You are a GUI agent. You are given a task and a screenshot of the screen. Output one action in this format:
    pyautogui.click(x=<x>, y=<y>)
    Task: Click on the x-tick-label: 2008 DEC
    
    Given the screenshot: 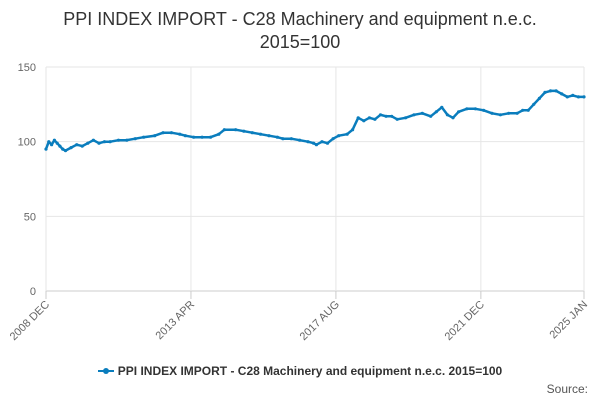 What is the action you would take?
    pyautogui.click(x=30, y=321)
    